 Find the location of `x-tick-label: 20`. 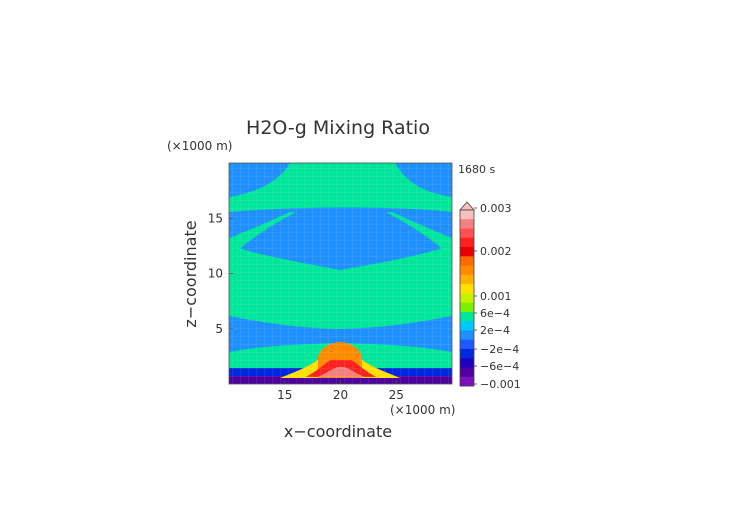

x-tick-label: 20 is located at coordinates (340, 395).